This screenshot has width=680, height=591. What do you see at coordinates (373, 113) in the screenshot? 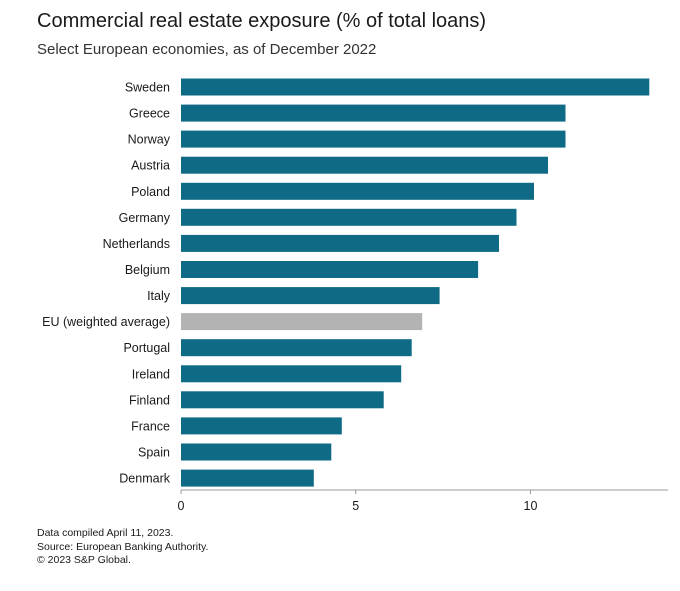
I see `bar-greece` at bounding box center [373, 113].